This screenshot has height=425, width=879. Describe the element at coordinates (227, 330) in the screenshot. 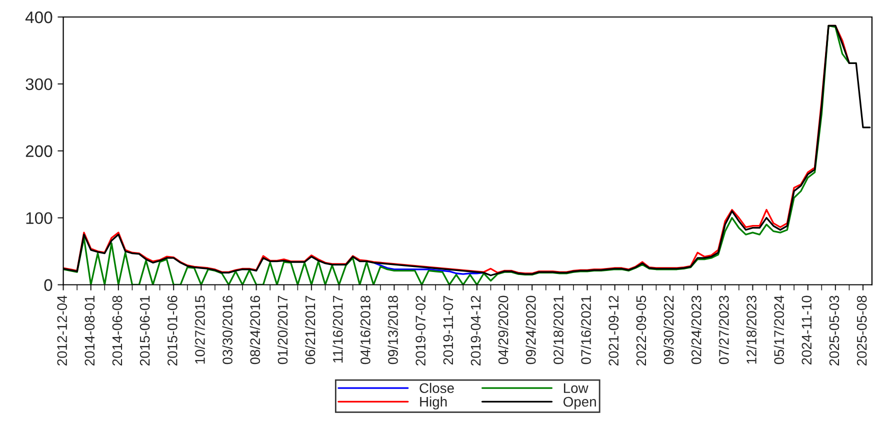

I see `x-tick-label: 03/30/2016` at that location.